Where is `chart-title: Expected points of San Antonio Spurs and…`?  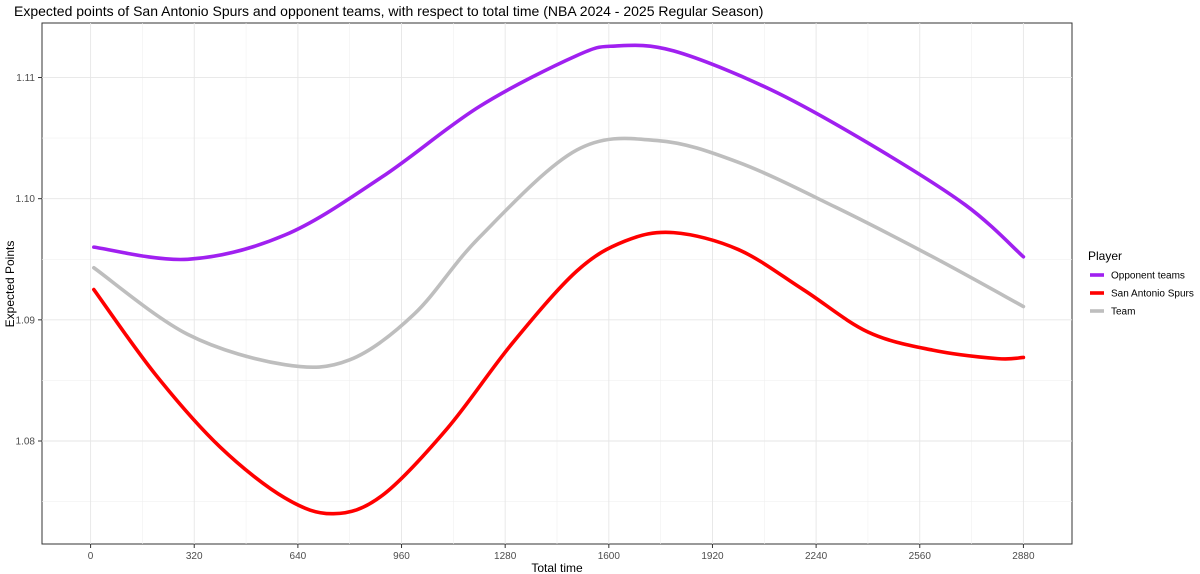 chart-title: Expected points of San Antonio Spurs and… is located at coordinates (388, 11).